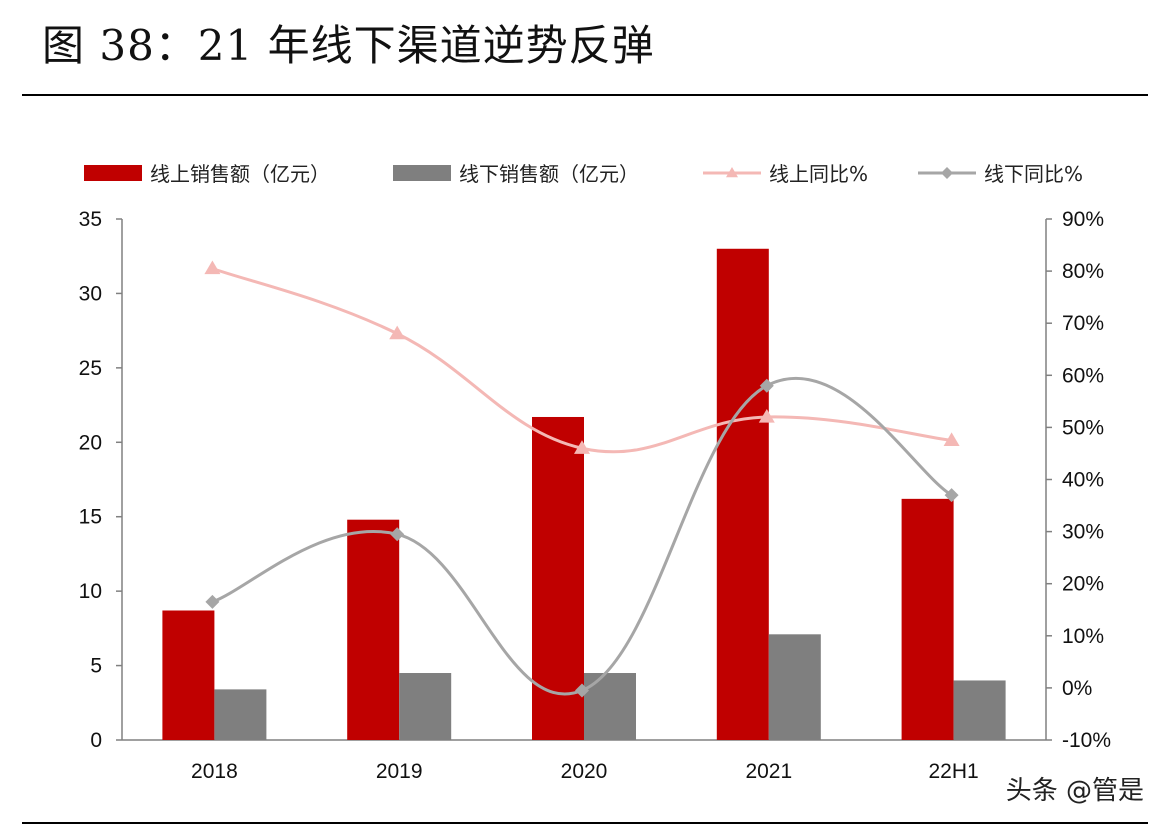  Describe the element at coordinates (947, 173) in the screenshot. I see `legend-offline-yoy-marker` at that location.